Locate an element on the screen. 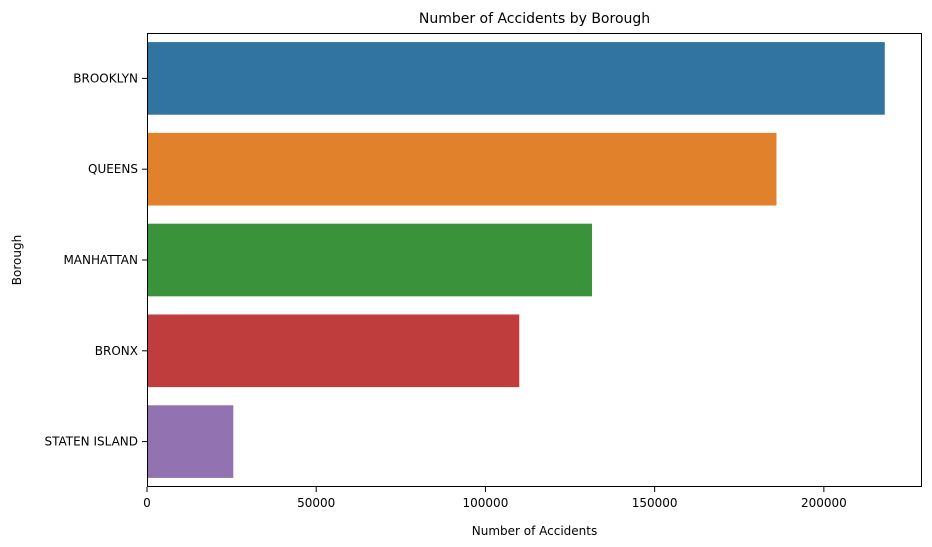  y-tick-label: STATEN ISLAND is located at coordinates (91, 442).